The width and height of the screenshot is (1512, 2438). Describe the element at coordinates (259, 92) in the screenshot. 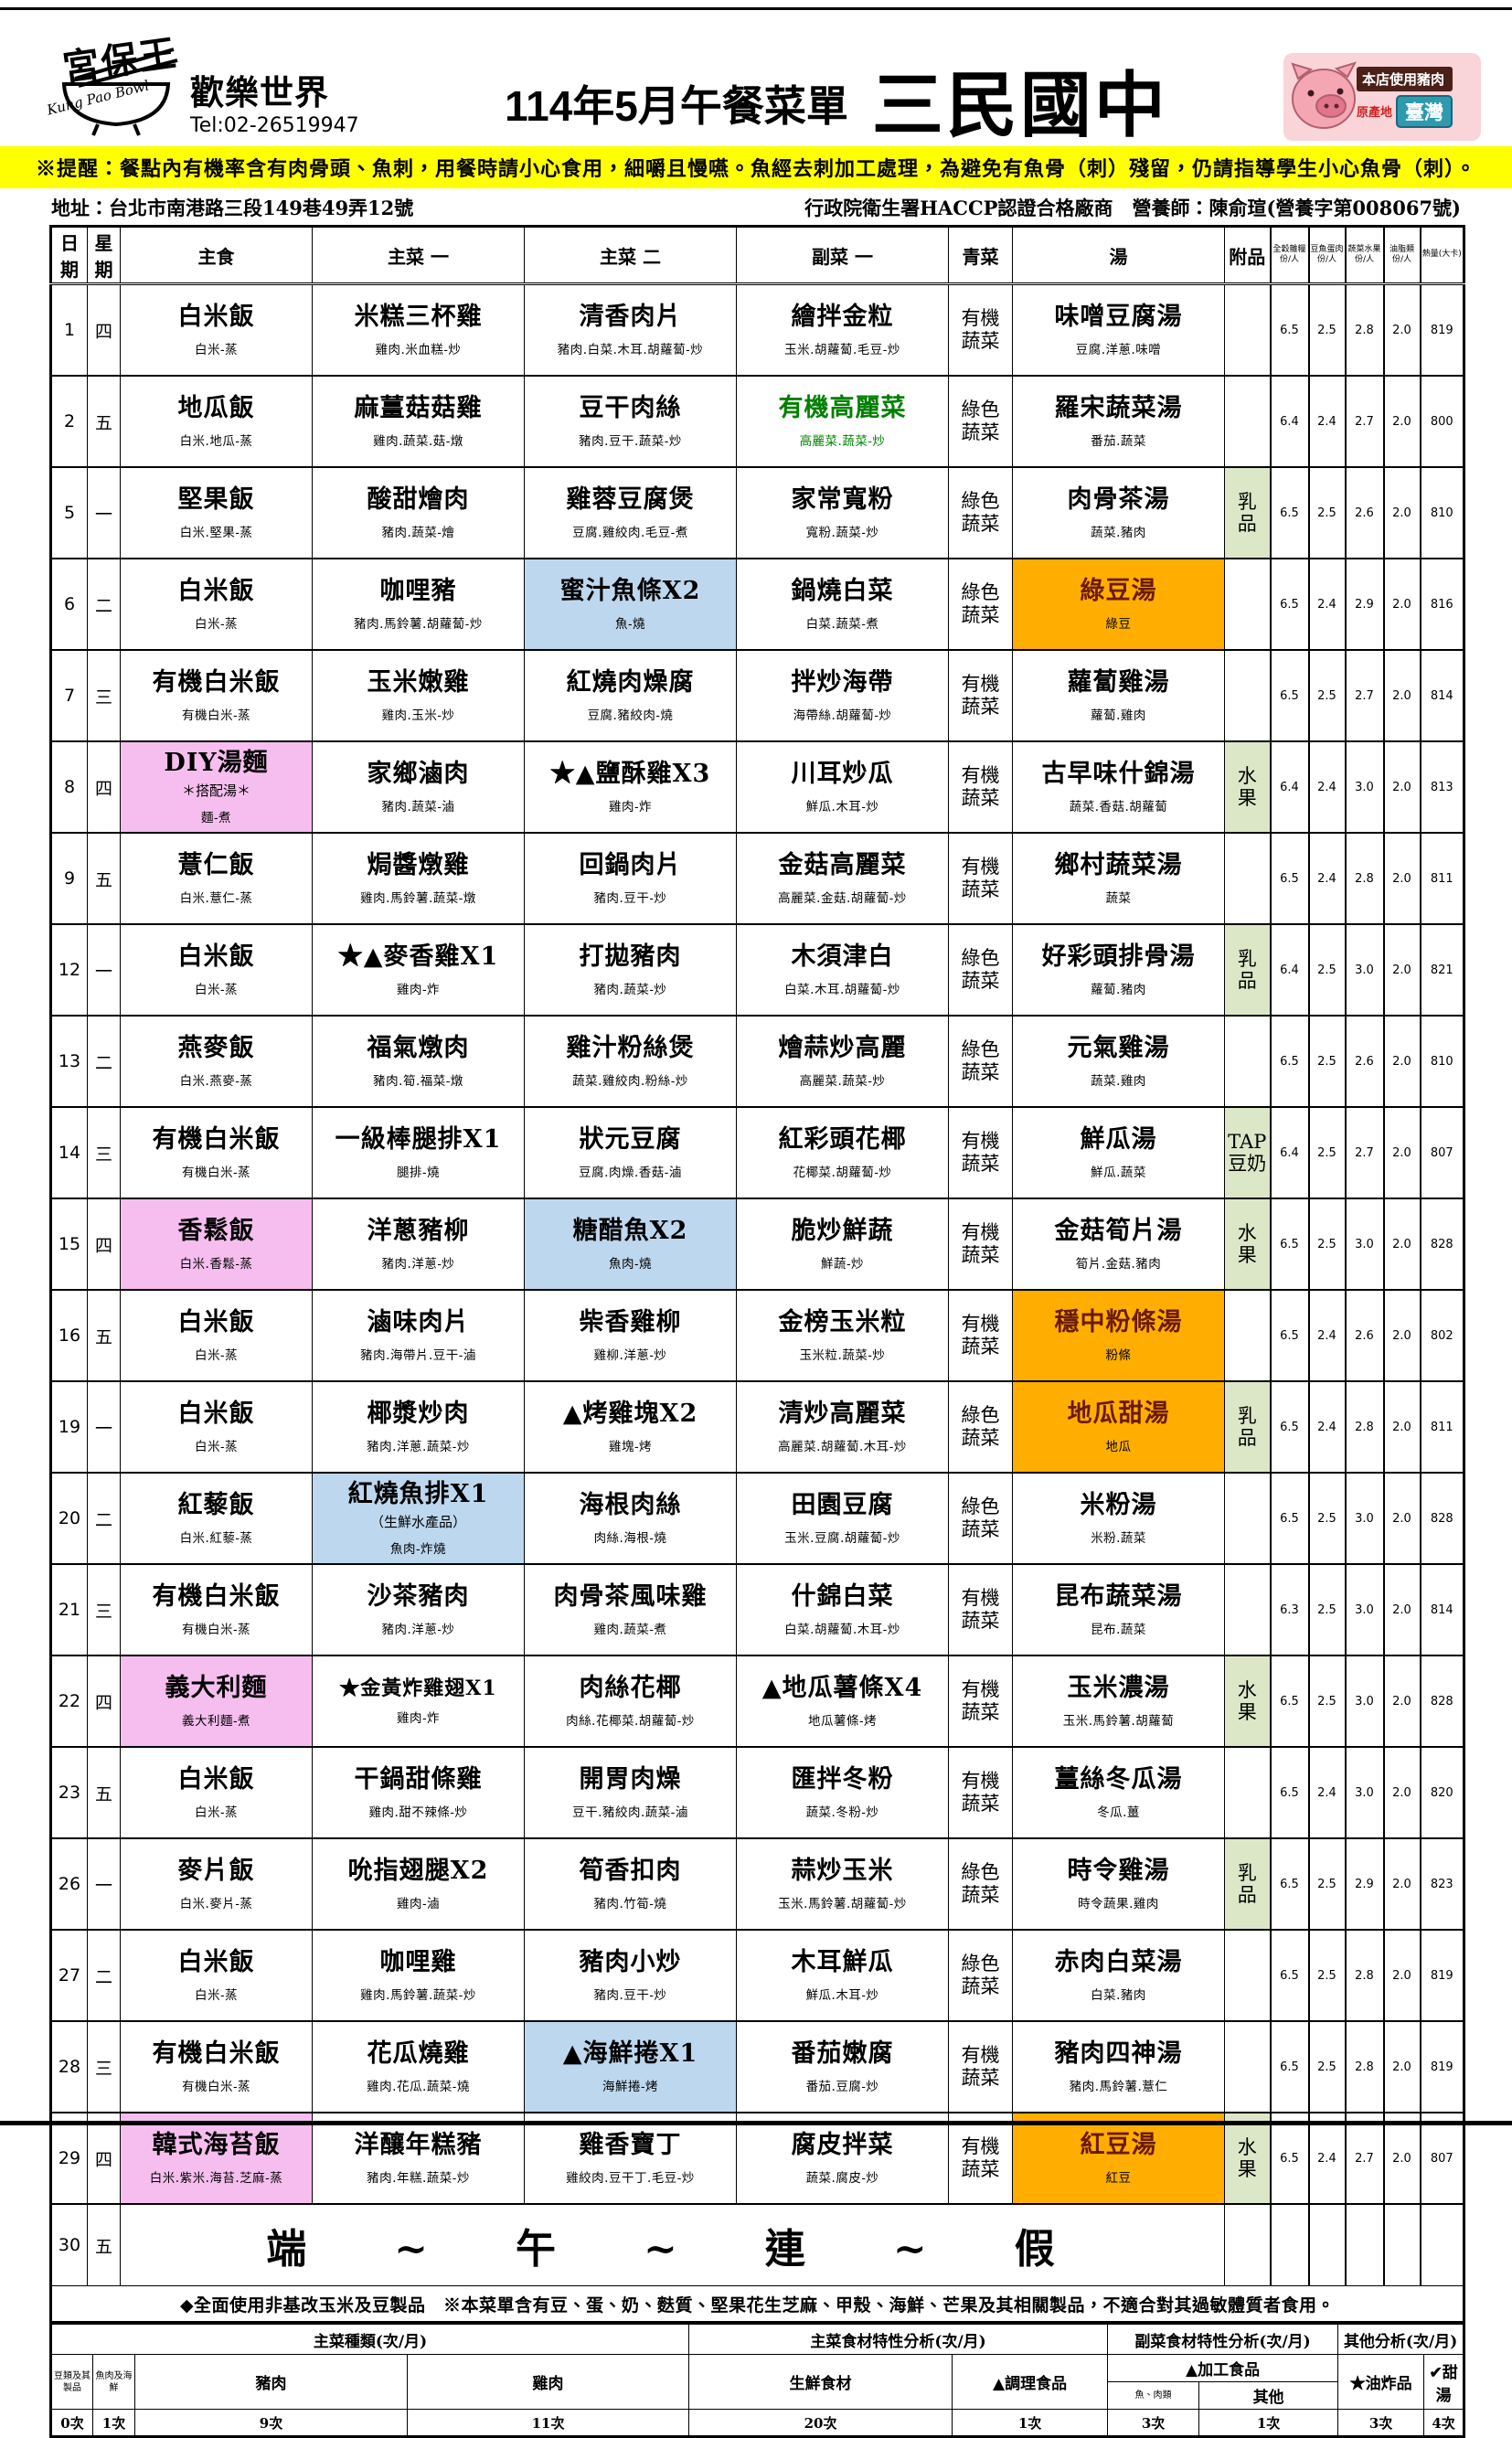

I see `logo-world-text: 歡樂世界` at that location.